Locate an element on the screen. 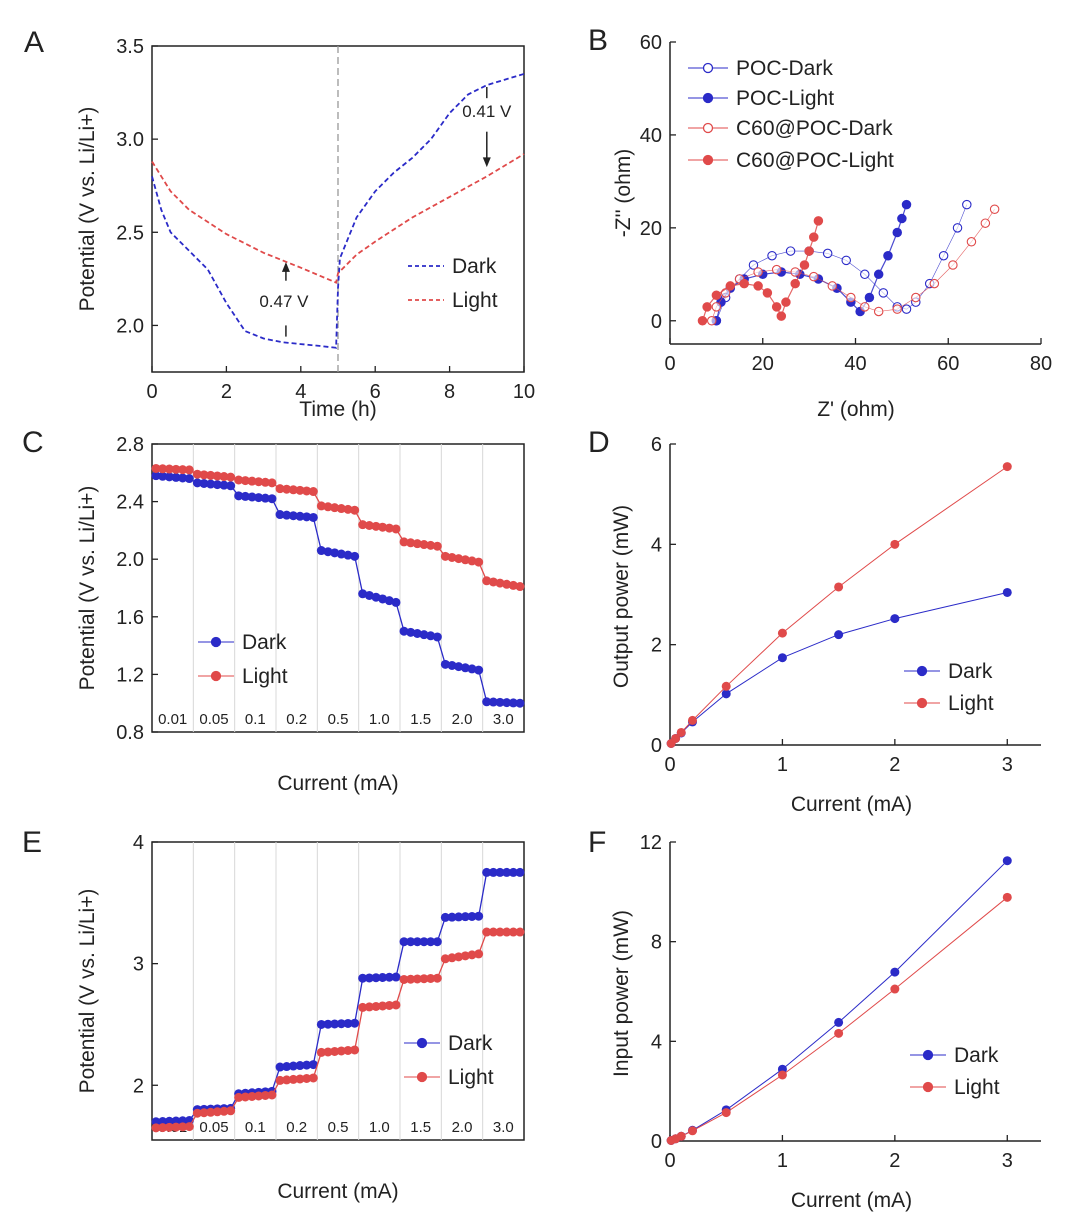 The width and height of the screenshot is (1080, 1221). panel-B-xtick-label: 0 is located at coordinates (669, 364).